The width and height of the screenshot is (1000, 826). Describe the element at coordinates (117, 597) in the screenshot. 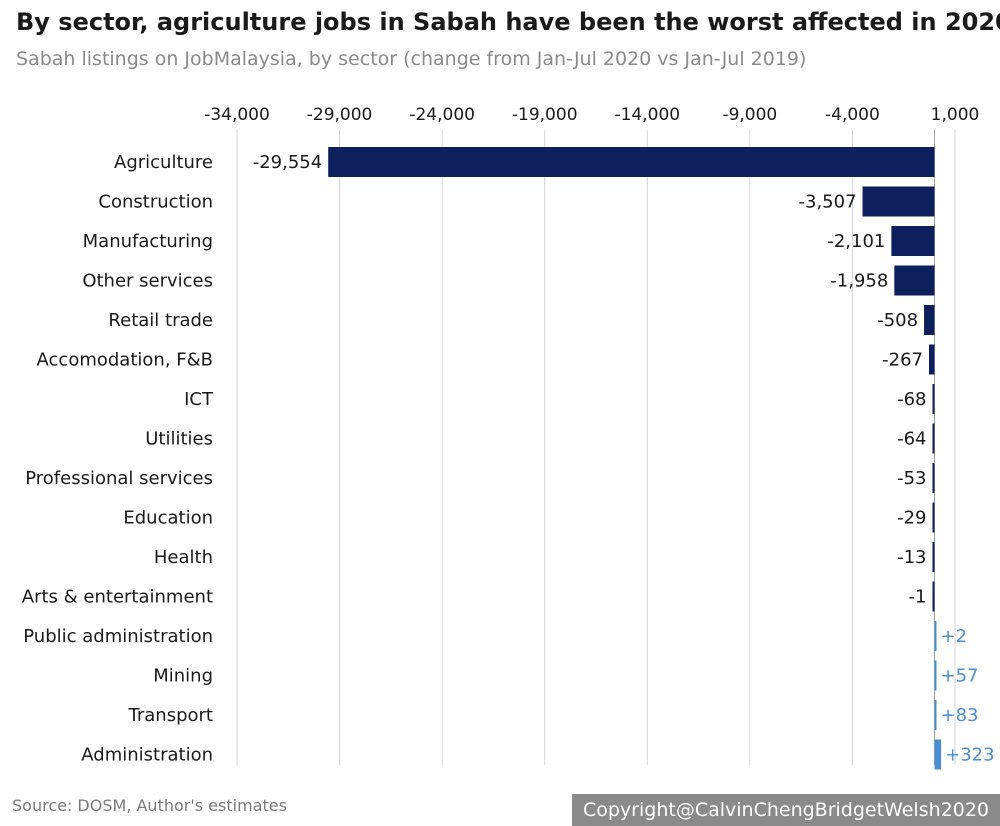

I see `category-label: Arts & entertainment` at that location.